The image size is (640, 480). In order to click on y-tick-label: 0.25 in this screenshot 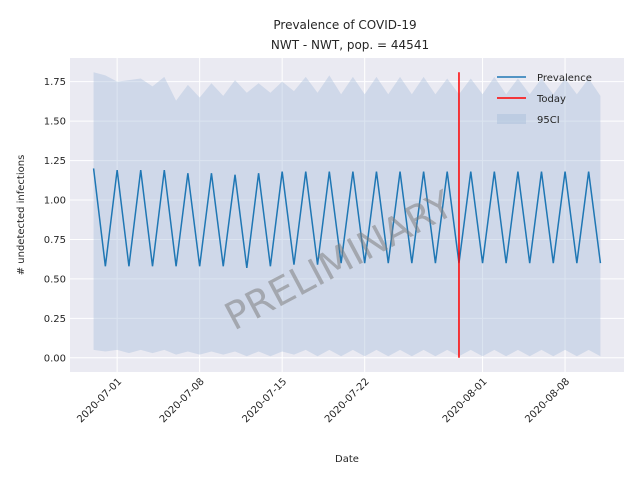, I will do `click(55, 319)`.